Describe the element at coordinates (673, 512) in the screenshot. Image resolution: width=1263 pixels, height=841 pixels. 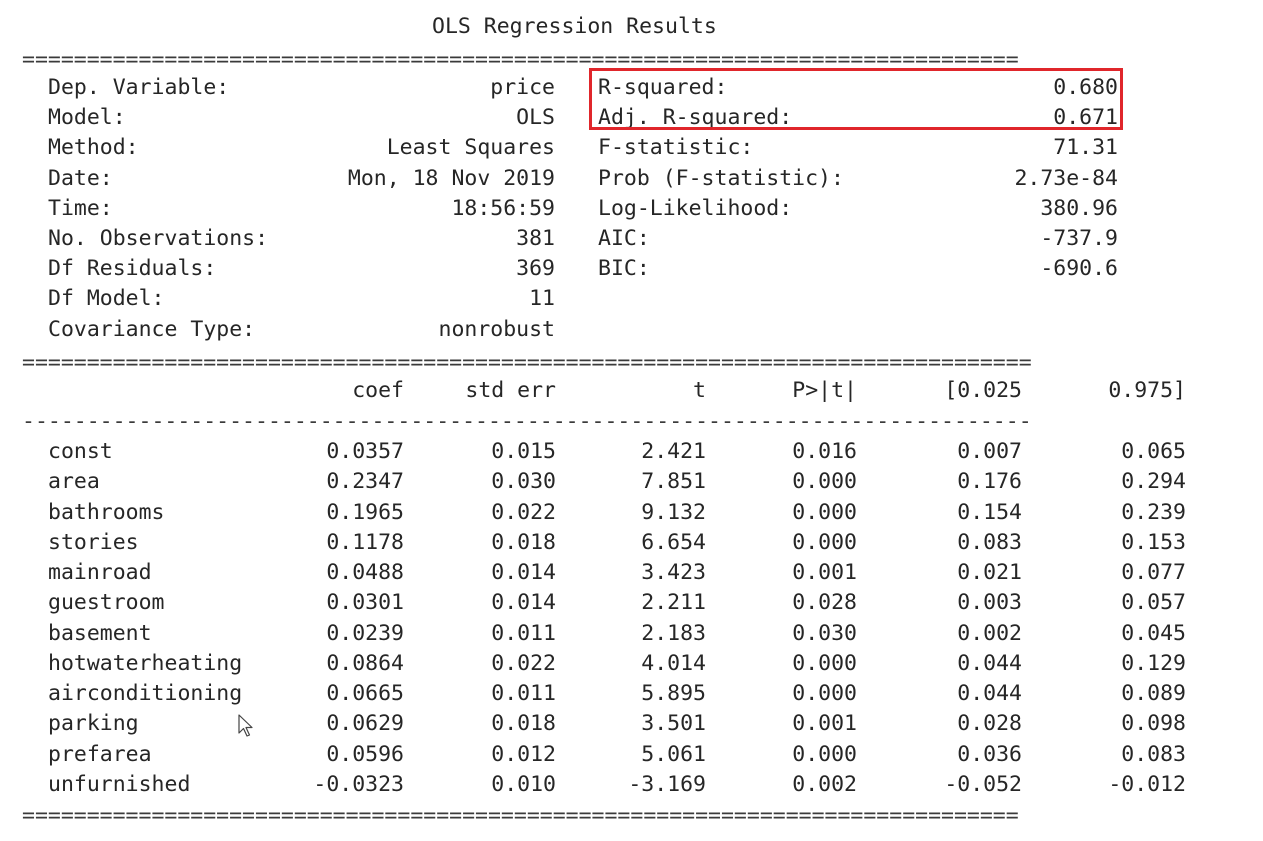
I see `table-cell: 9.132` at that location.